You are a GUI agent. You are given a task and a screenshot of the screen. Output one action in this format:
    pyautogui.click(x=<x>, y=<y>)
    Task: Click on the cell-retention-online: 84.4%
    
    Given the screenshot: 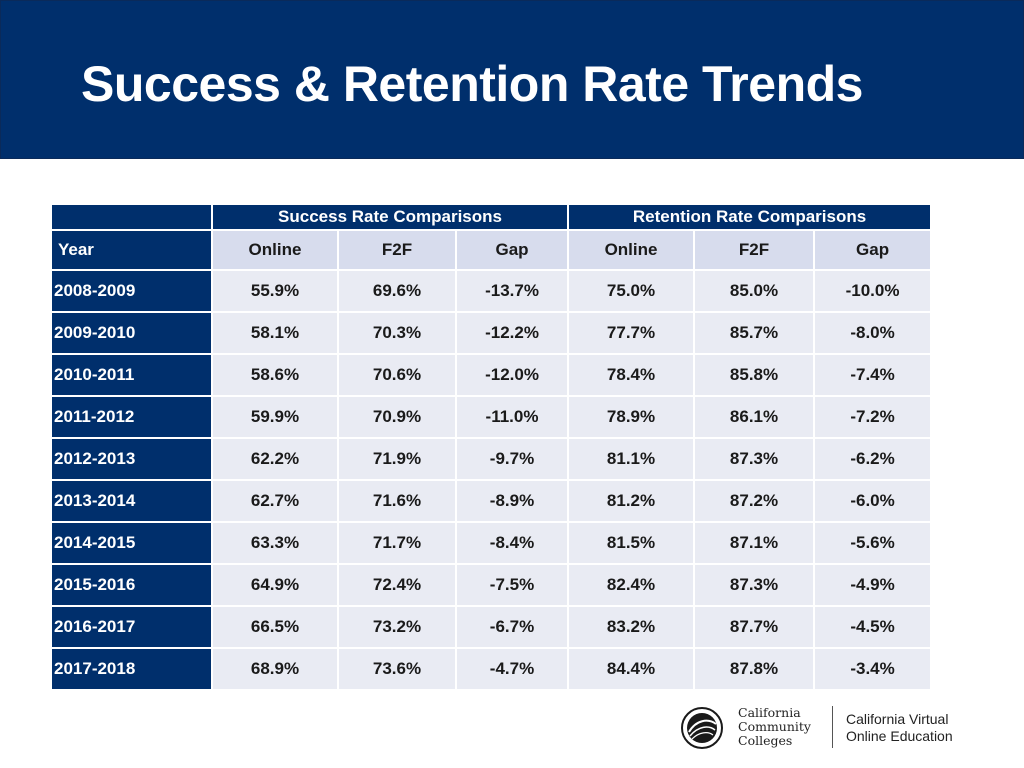 What is the action you would take?
    pyautogui.click(x=632, y=669)
    